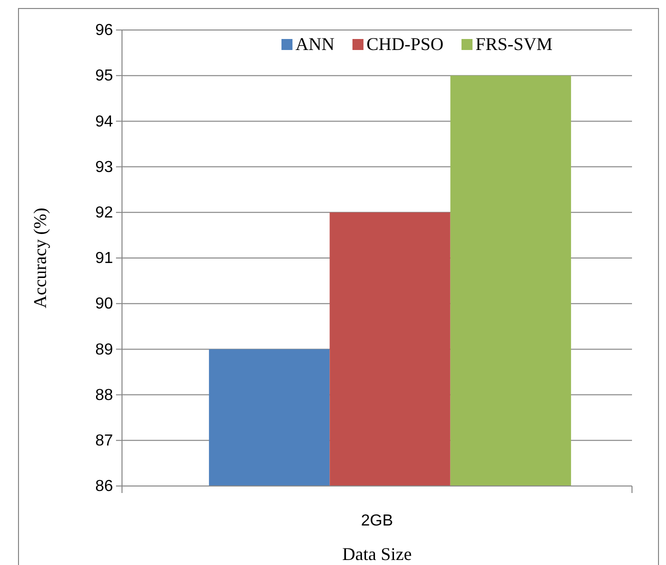  Describe the element at coordinates (104, 487) in the screenshot. I see `y-tick-label: 86` at that location.